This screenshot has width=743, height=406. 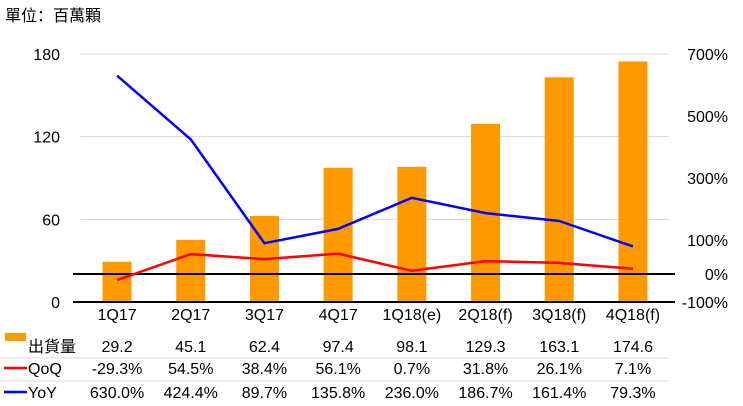 What do you see at coordinates (264, 347) in the screenshot?
I see `data-label: 62.4` at bounding box center [264, 347].